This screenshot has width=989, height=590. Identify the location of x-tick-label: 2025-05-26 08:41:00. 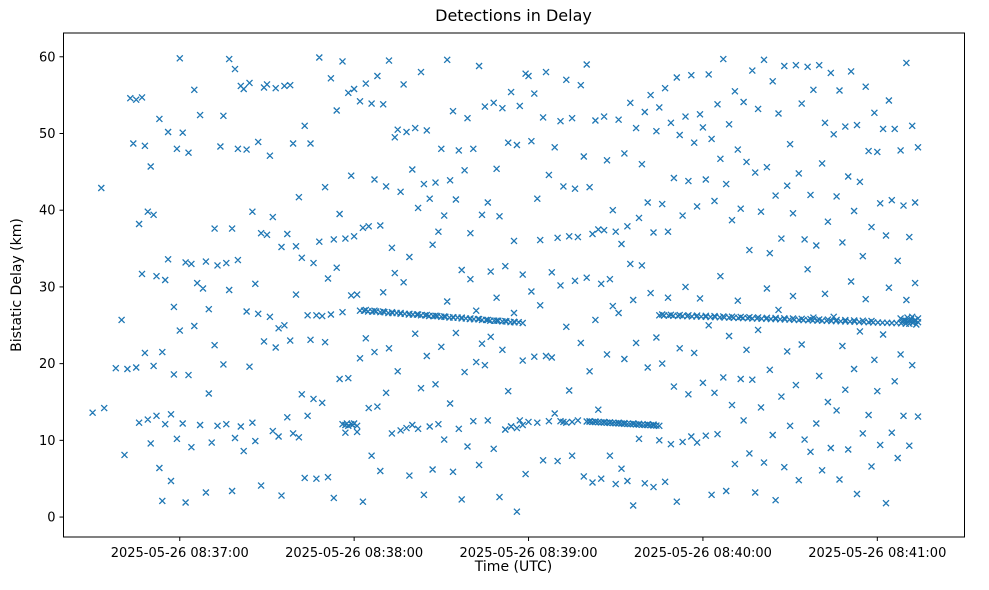
(877, 553).